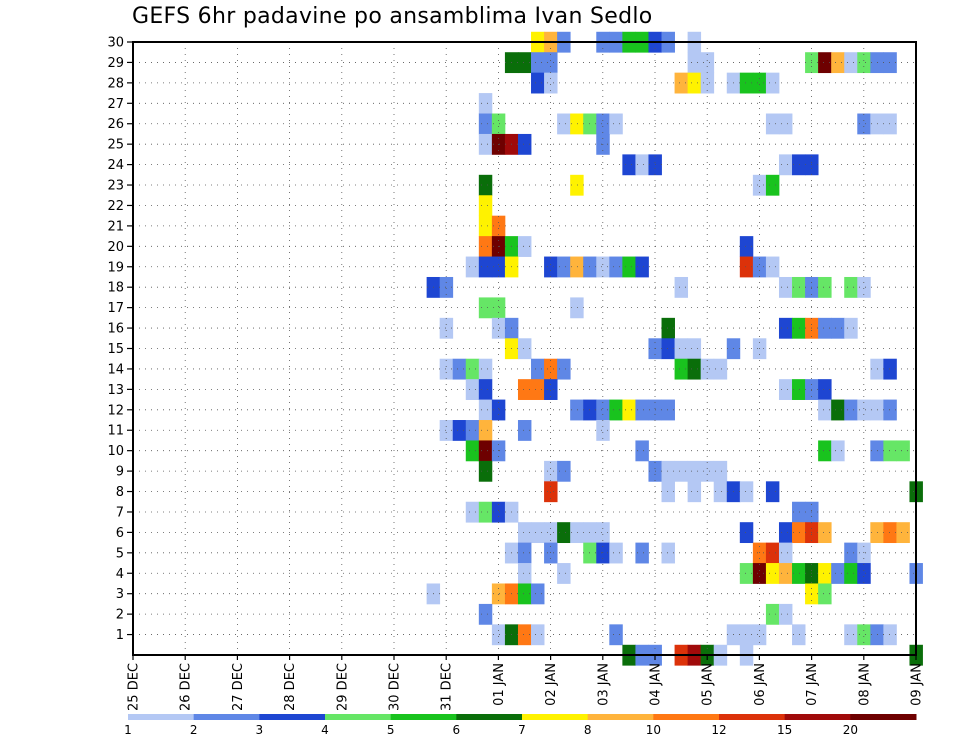 The image size is (960, 742). I want to click on y-tick-label: 24, so click(115, 165).